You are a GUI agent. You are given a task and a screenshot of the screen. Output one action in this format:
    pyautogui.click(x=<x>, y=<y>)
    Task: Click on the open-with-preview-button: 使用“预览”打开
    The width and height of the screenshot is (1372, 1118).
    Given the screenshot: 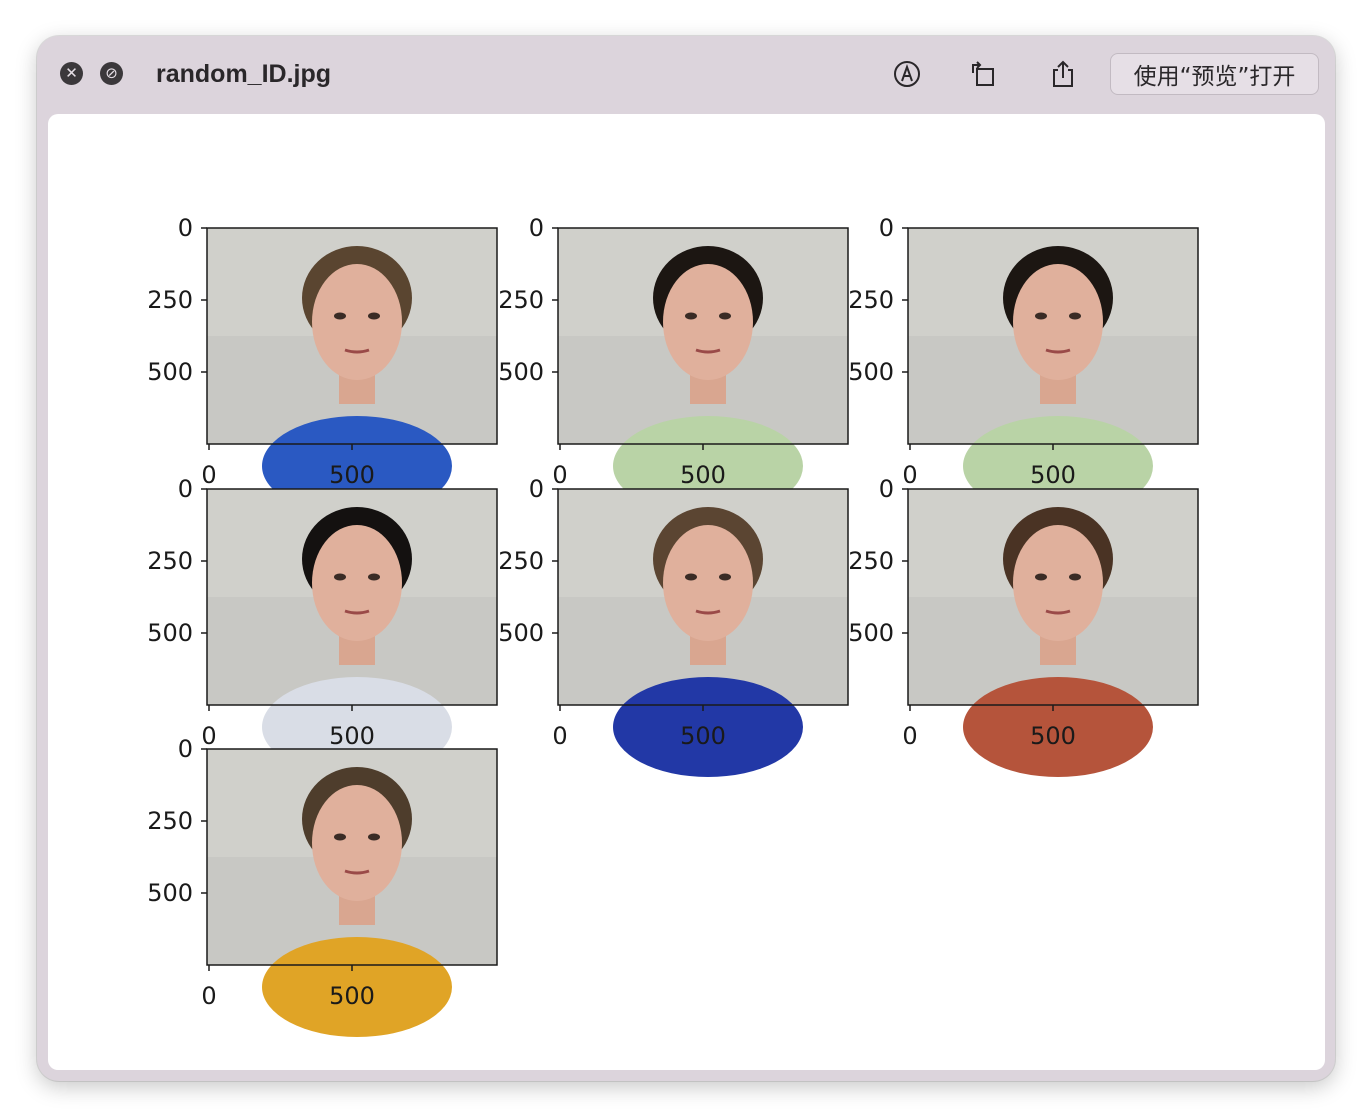 What is the action you would take?
    pyautogui.click(x=1214, y=74)
    